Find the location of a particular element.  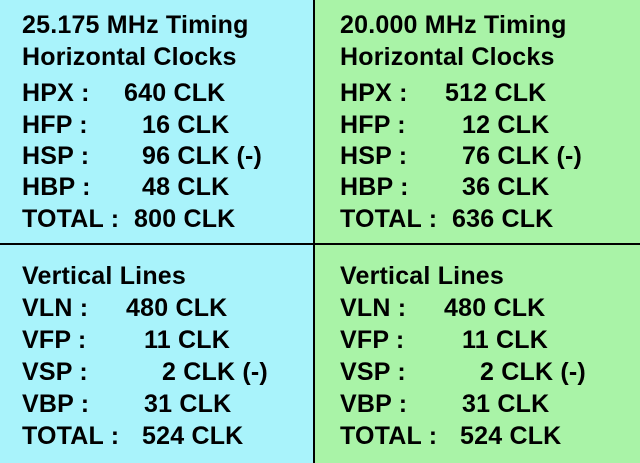

row-value: 16 CLK is located at coordinates (186, 125).